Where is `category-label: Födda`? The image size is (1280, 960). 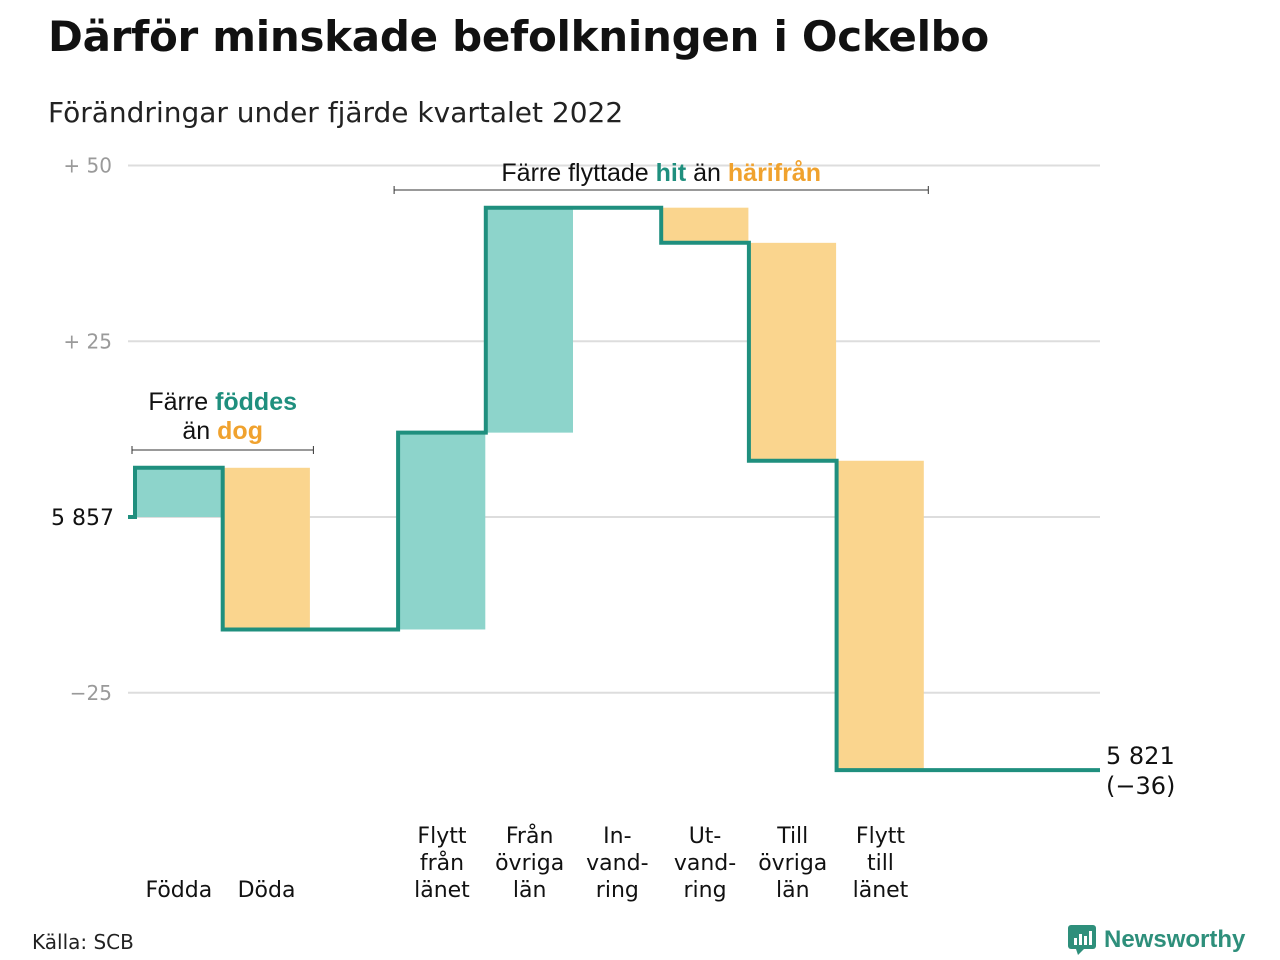
category-label: Födda is located at coordinates (178, 890).